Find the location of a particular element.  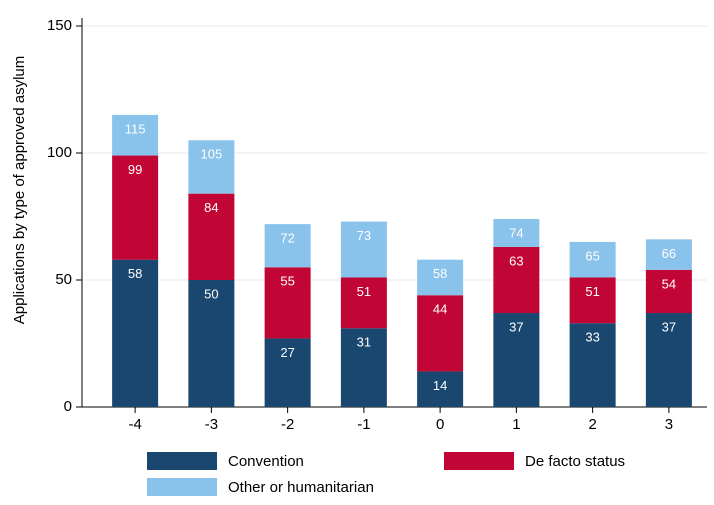

value-label: 14 is located at coordinates (440, 385).